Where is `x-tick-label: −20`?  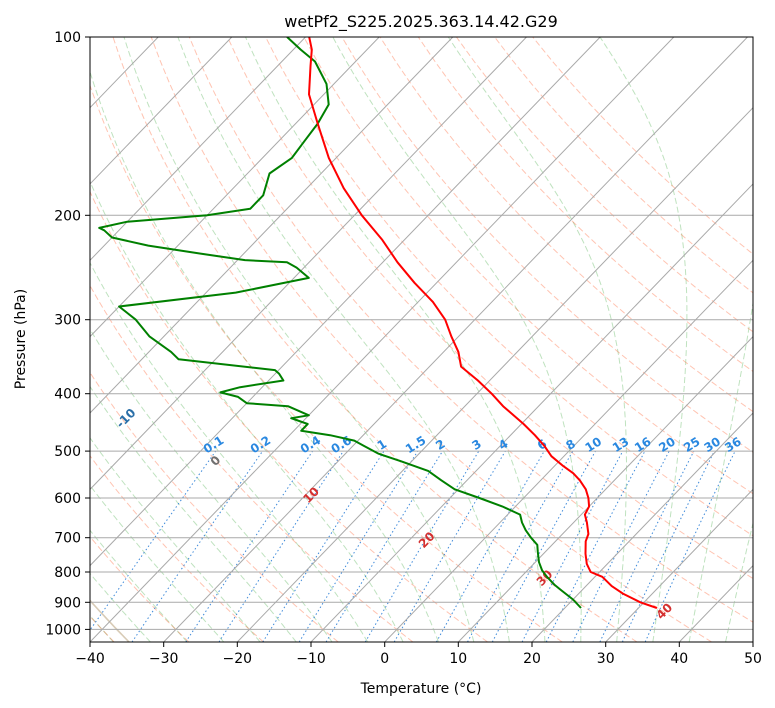
x-tick-label: −20 is located at coordinates (238, 659).